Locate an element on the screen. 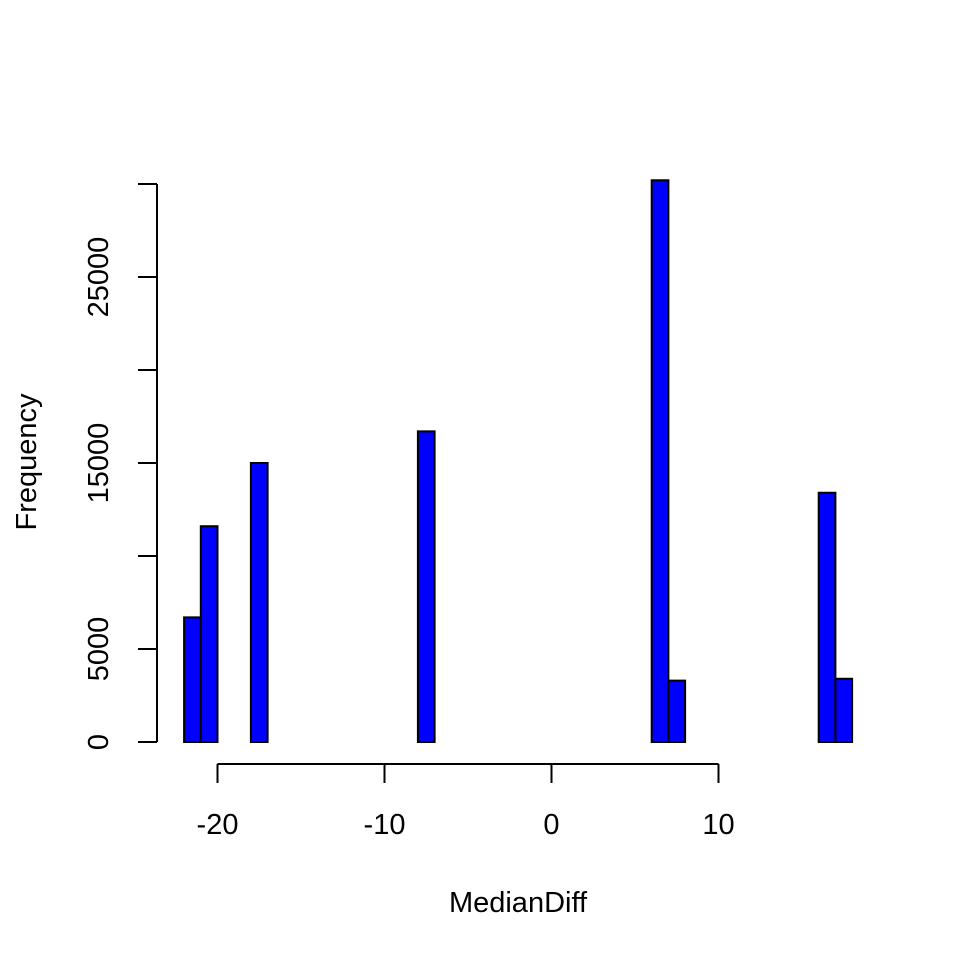 This screenshot has width=960, height=960. y-tick-label: 25000 is located at coordinates (99, 277).